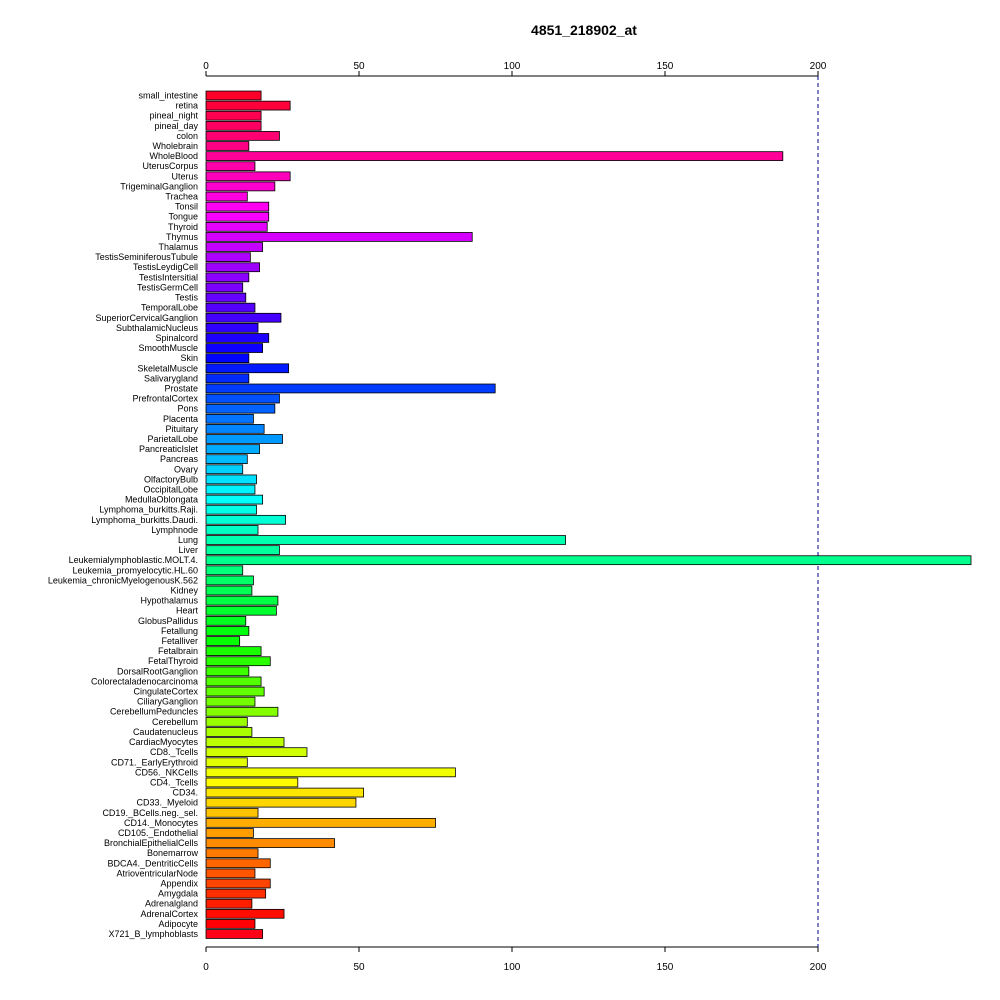 This screenshot has width=1000, height=1000. I want to click on top-tick-label: 100, so click(512, 66).